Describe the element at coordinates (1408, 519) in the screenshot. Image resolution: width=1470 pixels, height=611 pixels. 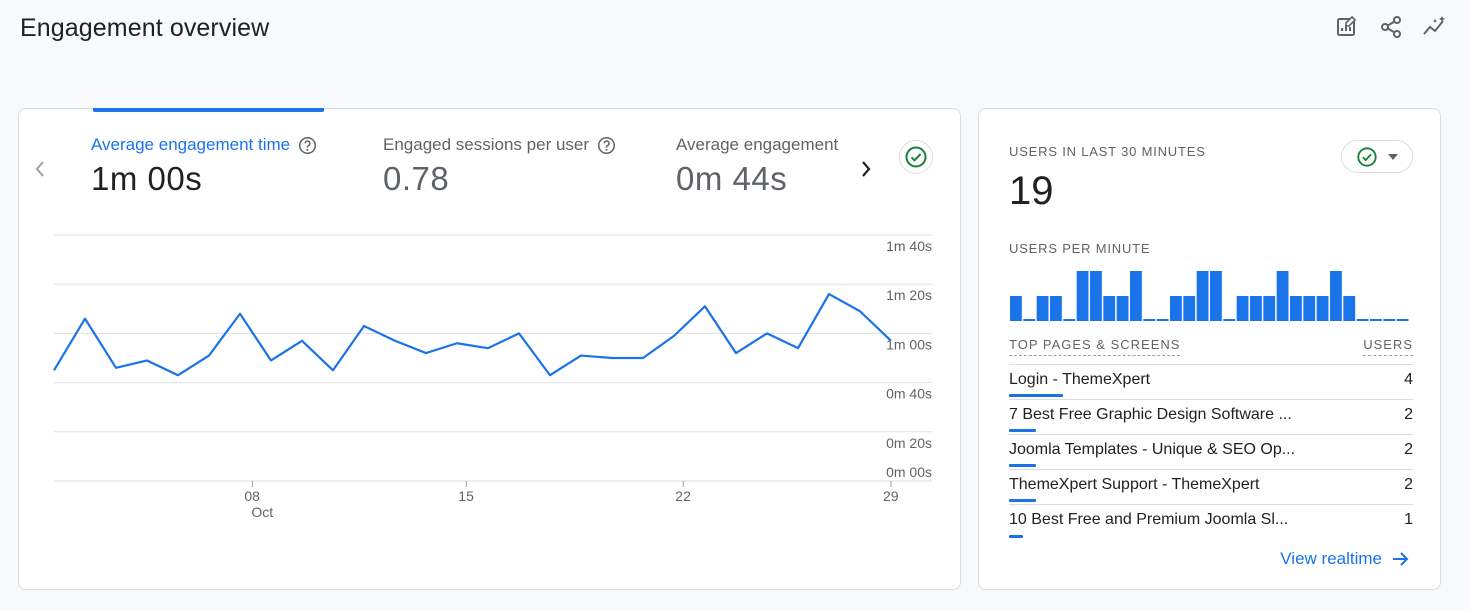
I see `top-page-users: 1` at that location.